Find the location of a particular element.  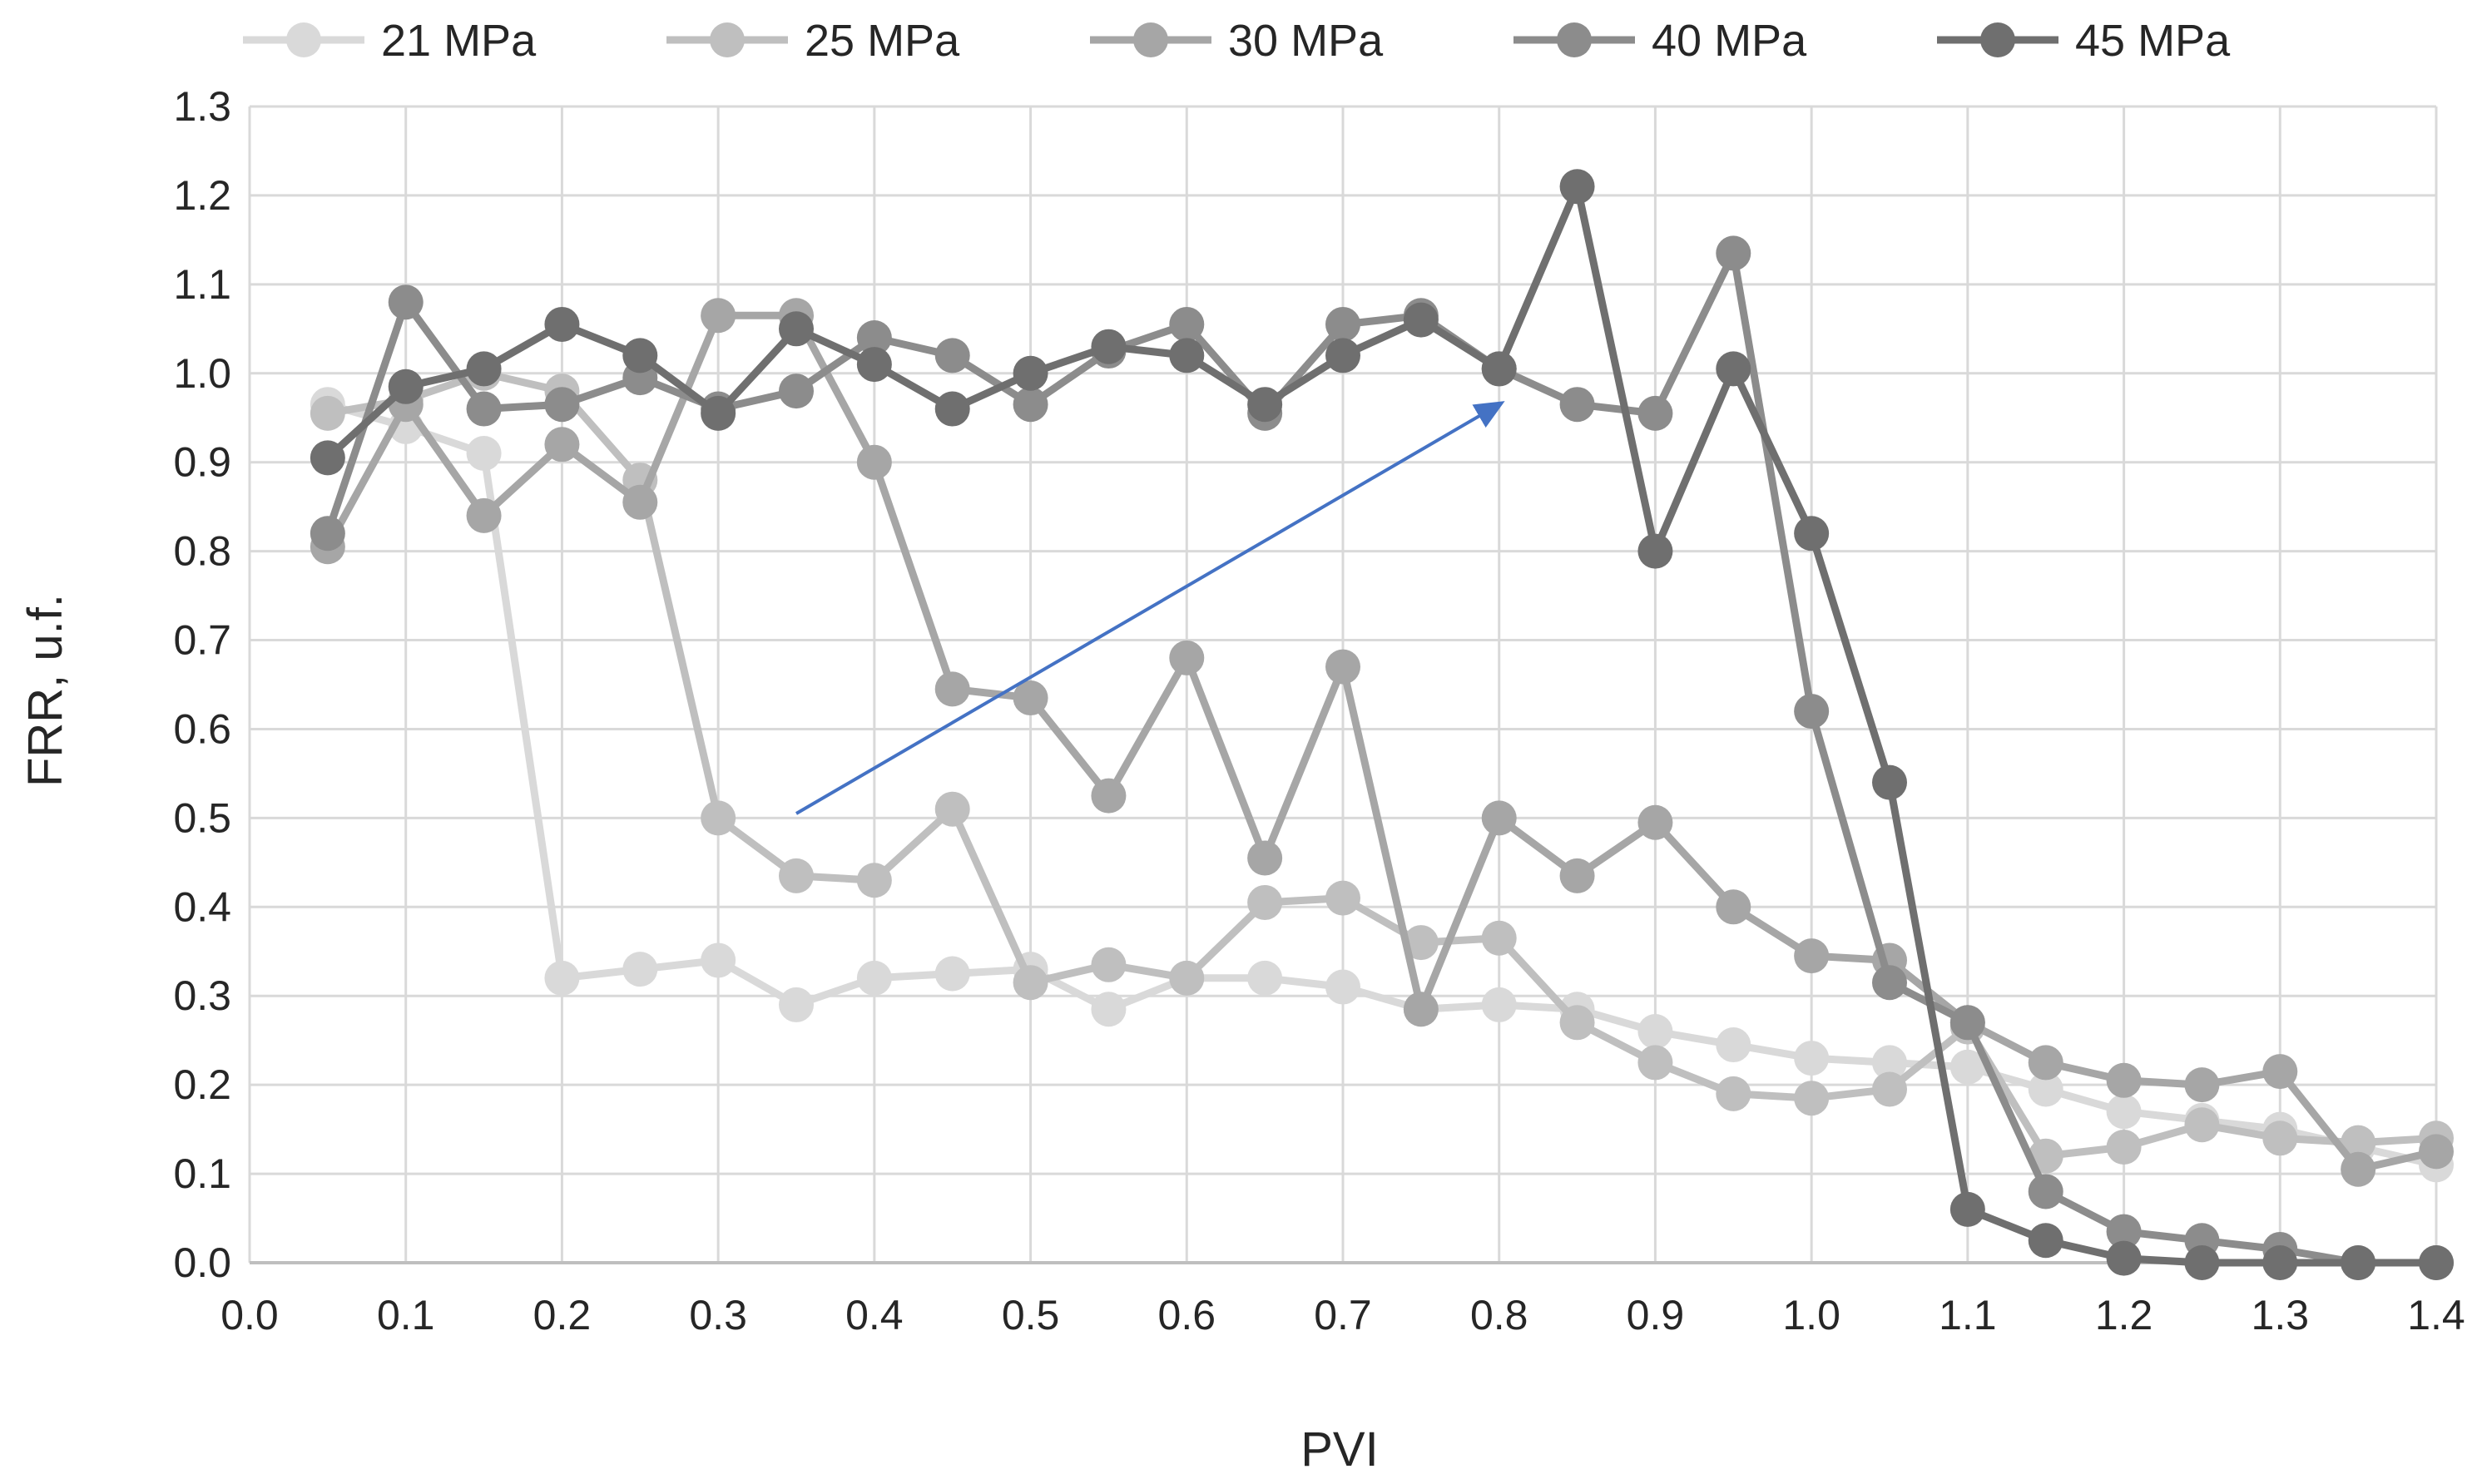

legend: 21 MPa 25 MPa 30 MPa 40 MPa 45 MPa is located at coordinates (1237, 41).